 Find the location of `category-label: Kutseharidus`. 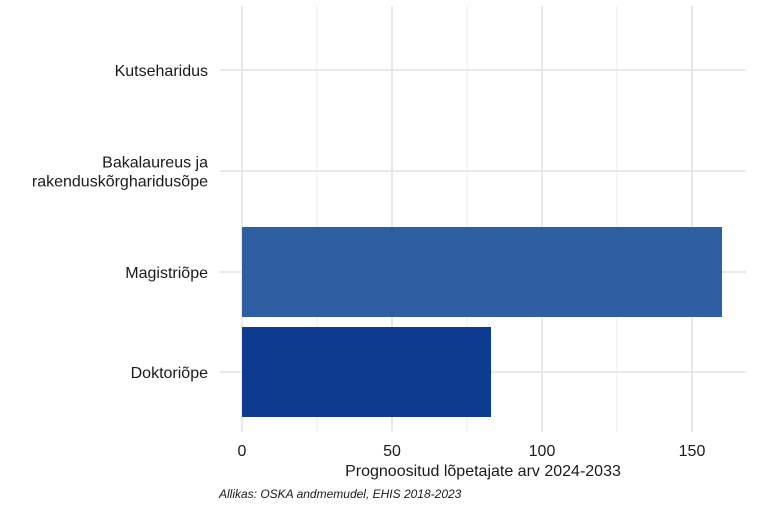

category-label: Kutseharidus is located at coordinates (161, 71).